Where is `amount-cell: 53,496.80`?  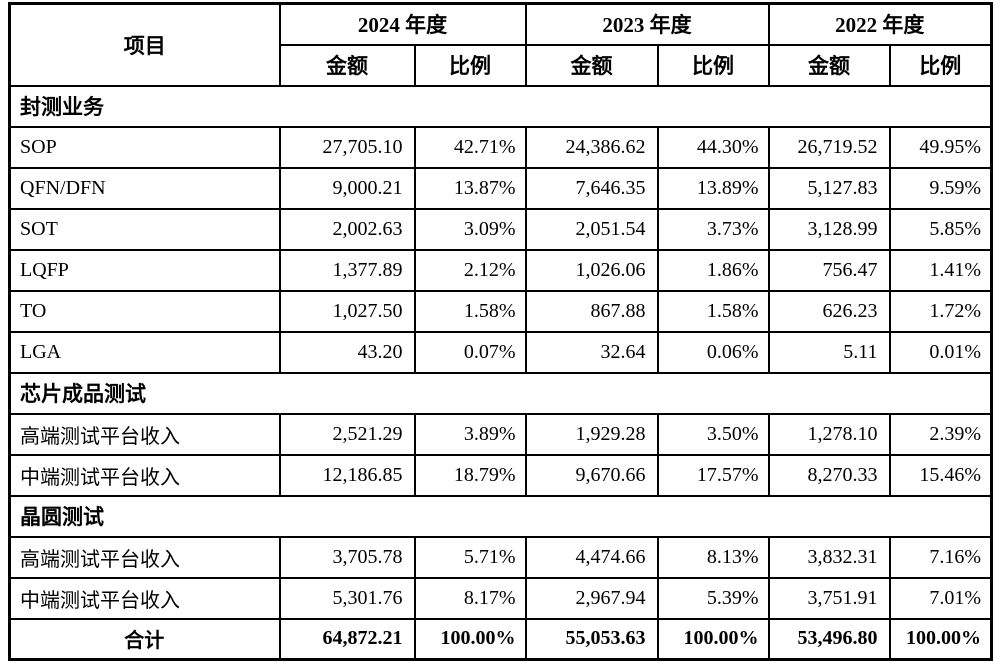
amount-cell: 53,496.80 is located at coordinates (829, 639).